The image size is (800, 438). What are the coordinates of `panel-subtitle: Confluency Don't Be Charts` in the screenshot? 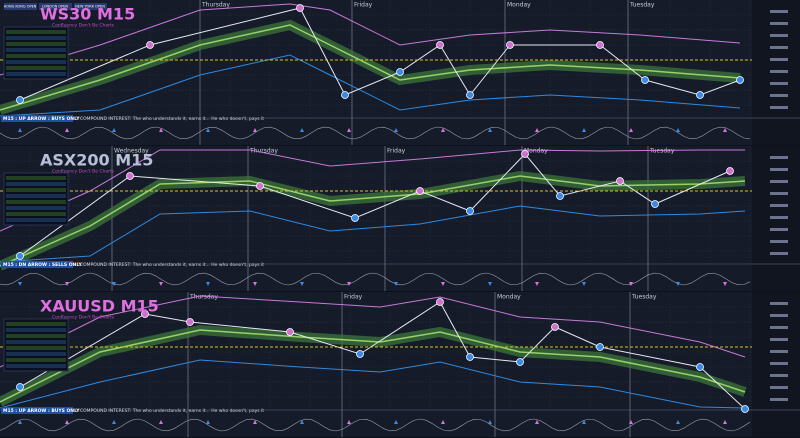 It's located at (83, 172).